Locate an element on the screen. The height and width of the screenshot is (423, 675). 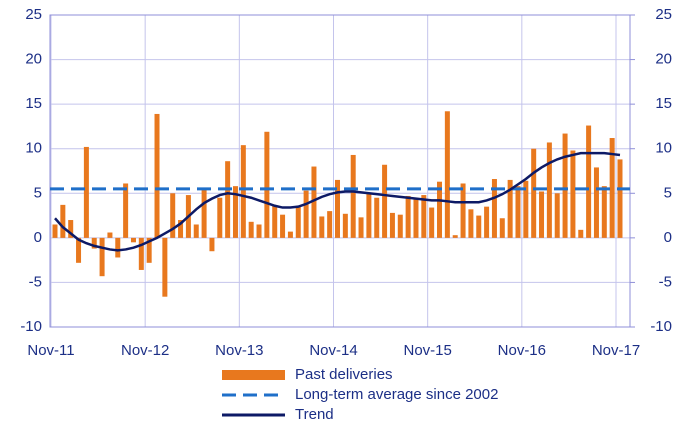
y-tick-label: -5 is located at coordinates (35, 281).